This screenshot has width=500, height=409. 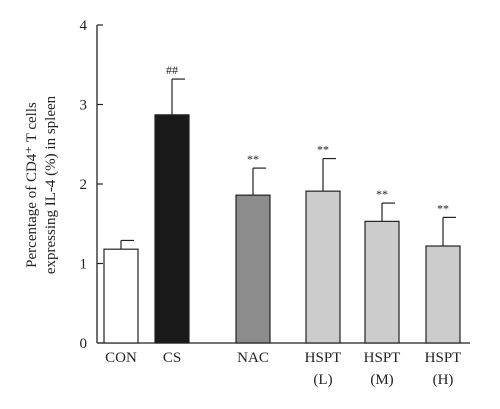 What do you see at coordinates (172, 70) in the screenshot?
I see `significance-label: ##` at bounding box center [172, 70].